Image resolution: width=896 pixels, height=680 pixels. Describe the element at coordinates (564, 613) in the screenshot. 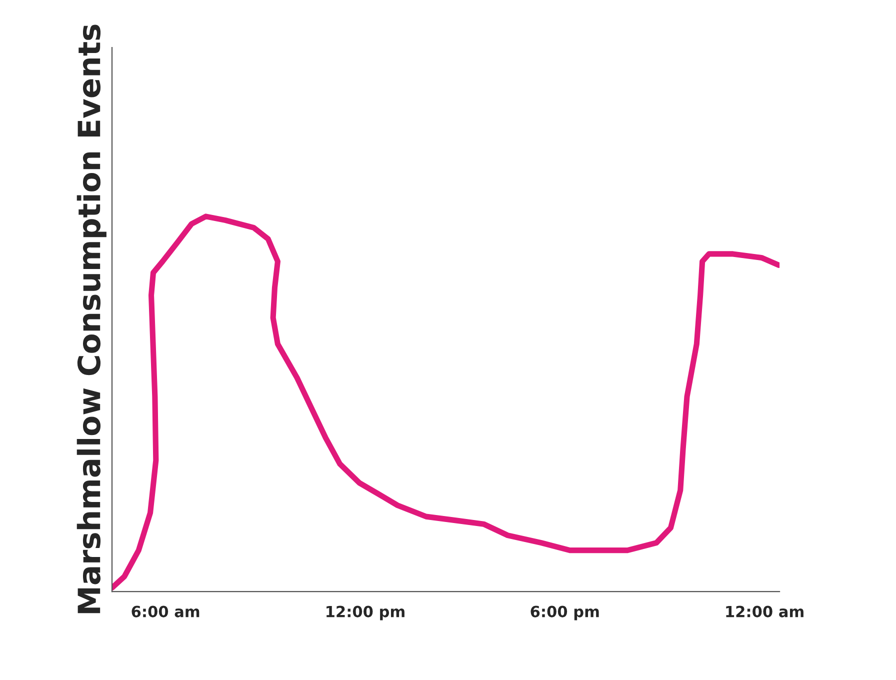

I see `x-tick-label: 6:00 pm` at that location.